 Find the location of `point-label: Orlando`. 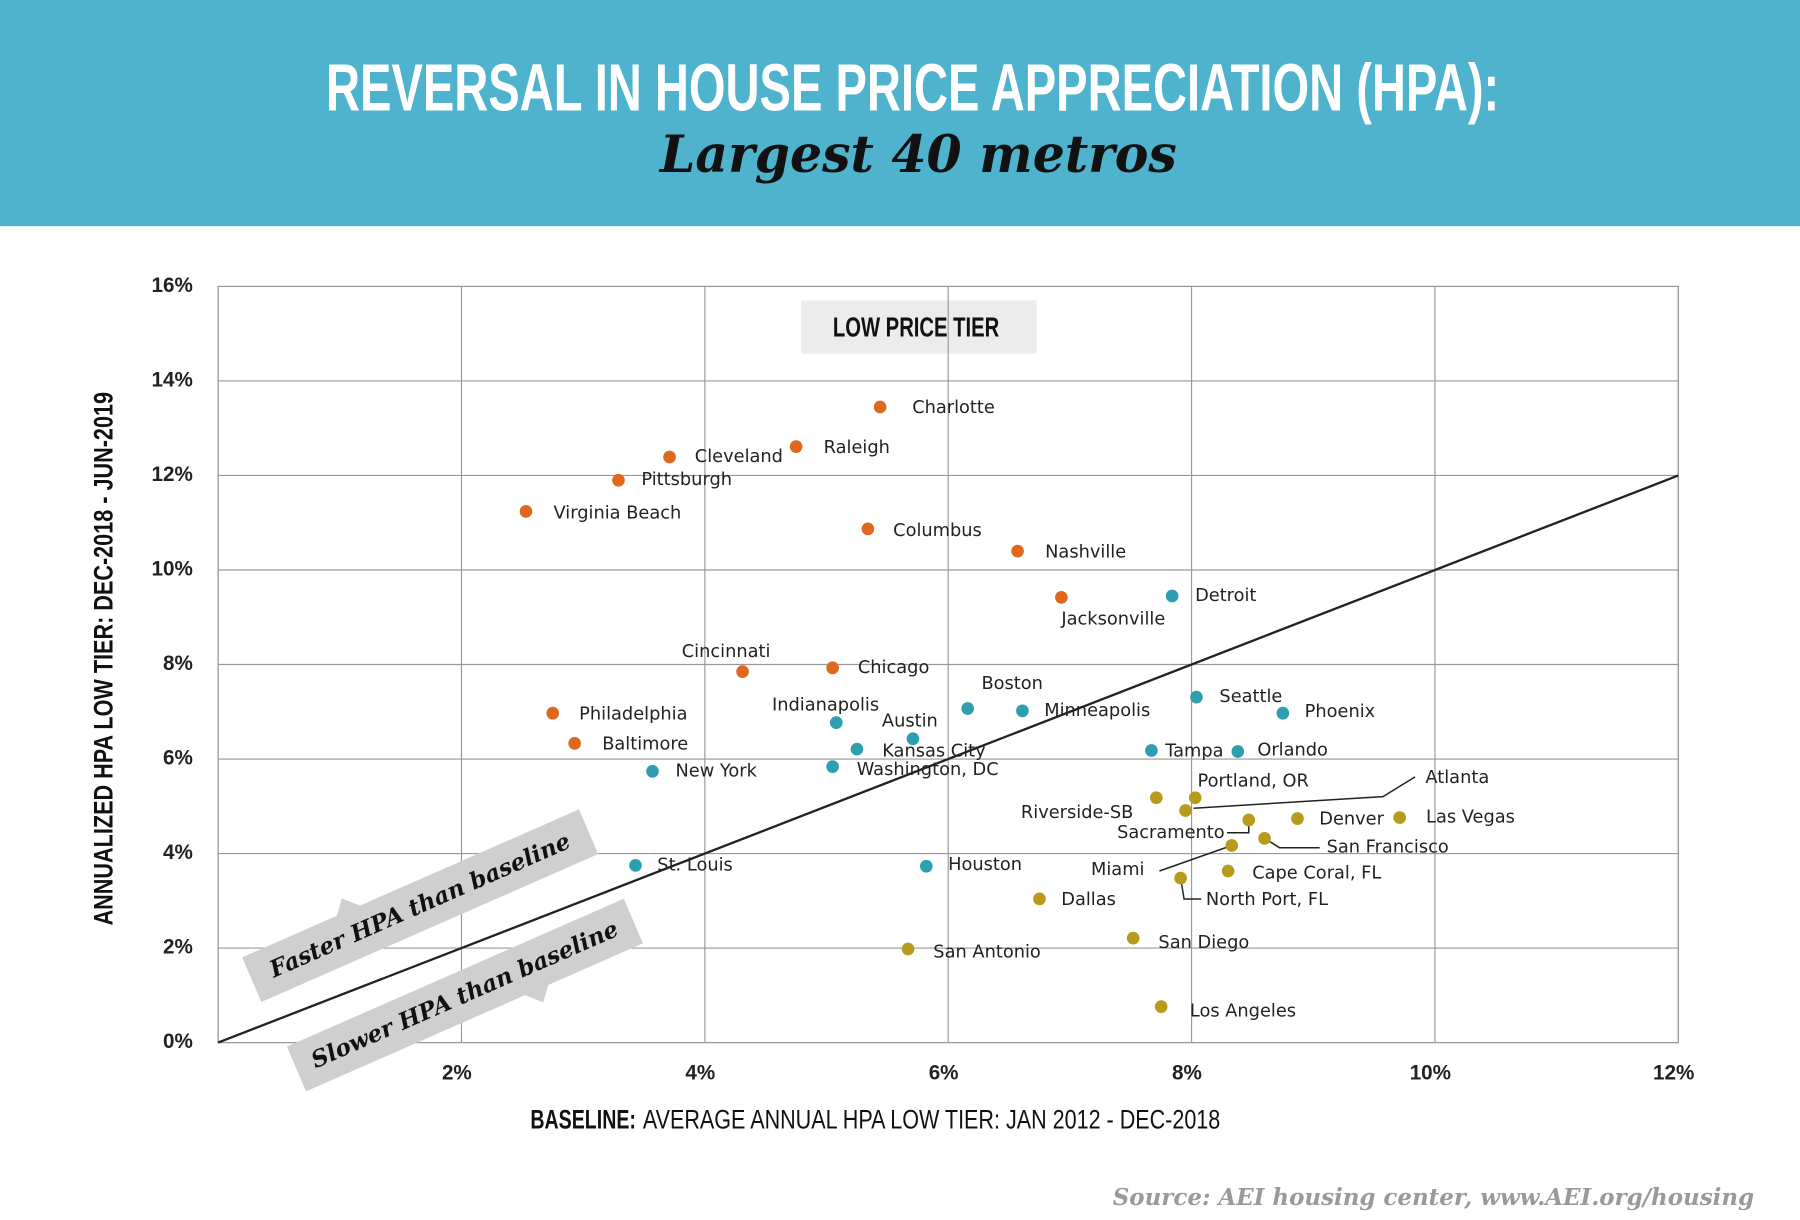

point-label: Orlando is located at coordinates (1292, 749).